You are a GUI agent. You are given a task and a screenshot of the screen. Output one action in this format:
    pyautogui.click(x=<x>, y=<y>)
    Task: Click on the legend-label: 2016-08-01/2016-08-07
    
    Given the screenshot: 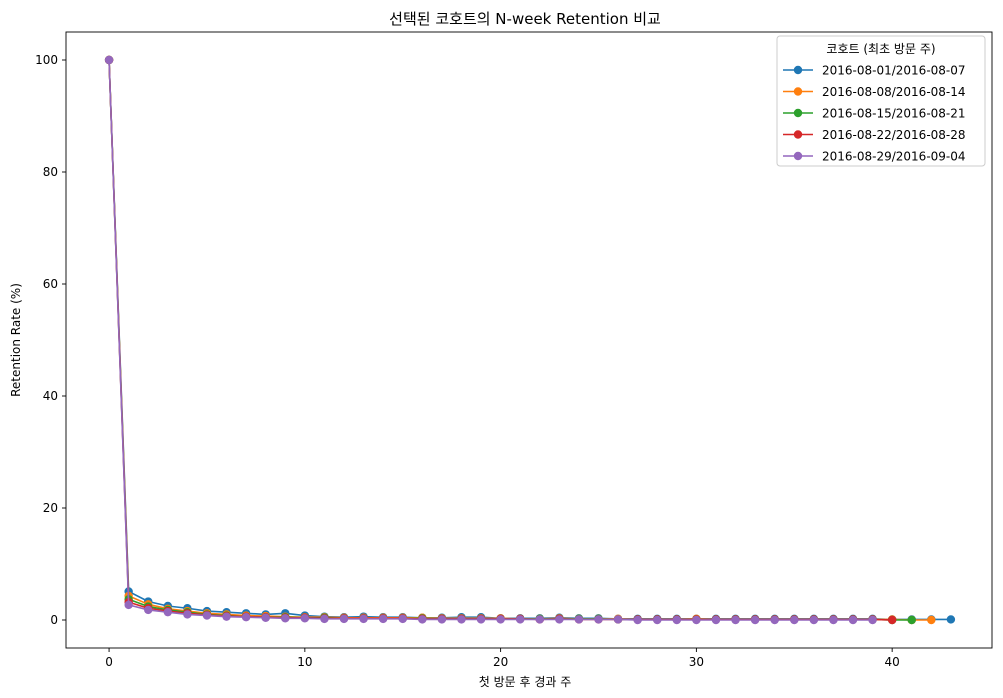 What is the action you would take?
    pyautogui.click(x=894, y=71)
    